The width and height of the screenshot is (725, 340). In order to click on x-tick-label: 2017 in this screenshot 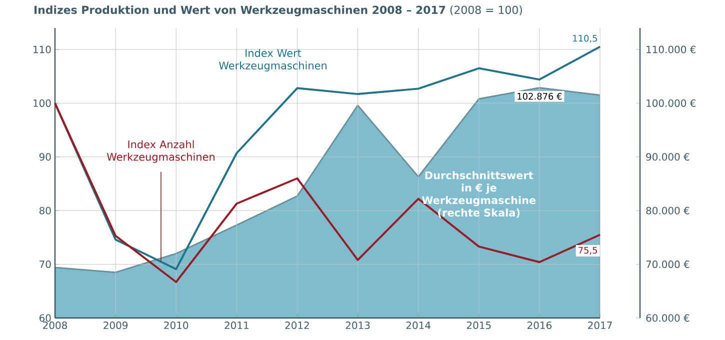, I will do `click(600, 326)`.